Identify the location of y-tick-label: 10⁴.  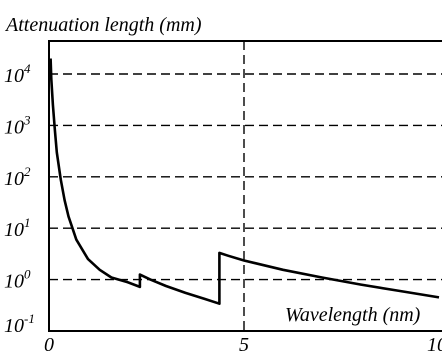
(17, 74).